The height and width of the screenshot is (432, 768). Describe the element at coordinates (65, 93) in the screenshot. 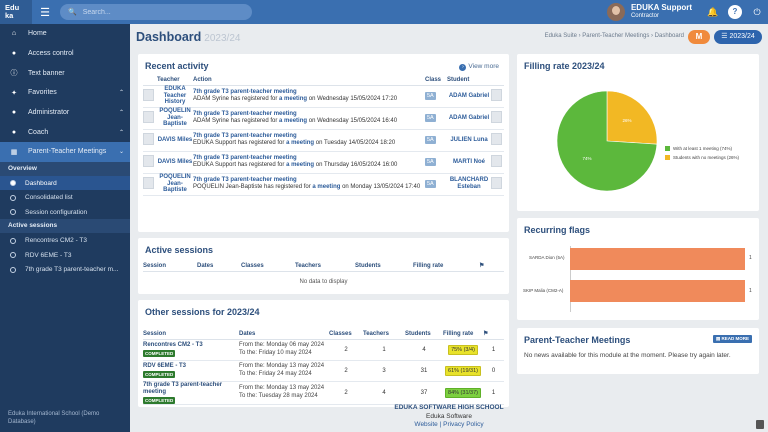

I see `sidebar-item-favorites: ✦ Favorites ⌃` at that location.